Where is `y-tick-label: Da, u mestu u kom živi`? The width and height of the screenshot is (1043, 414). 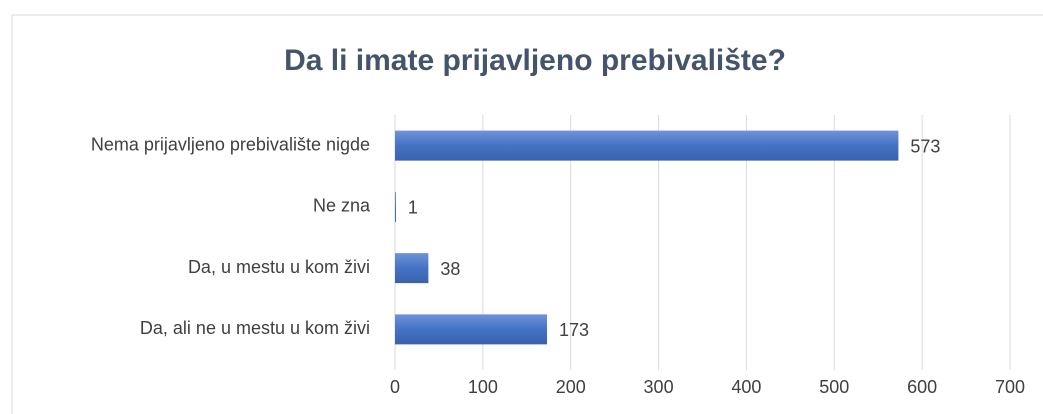 y-tick-label: Da, u mestu u kom živi is located at coordinates (279, 267).